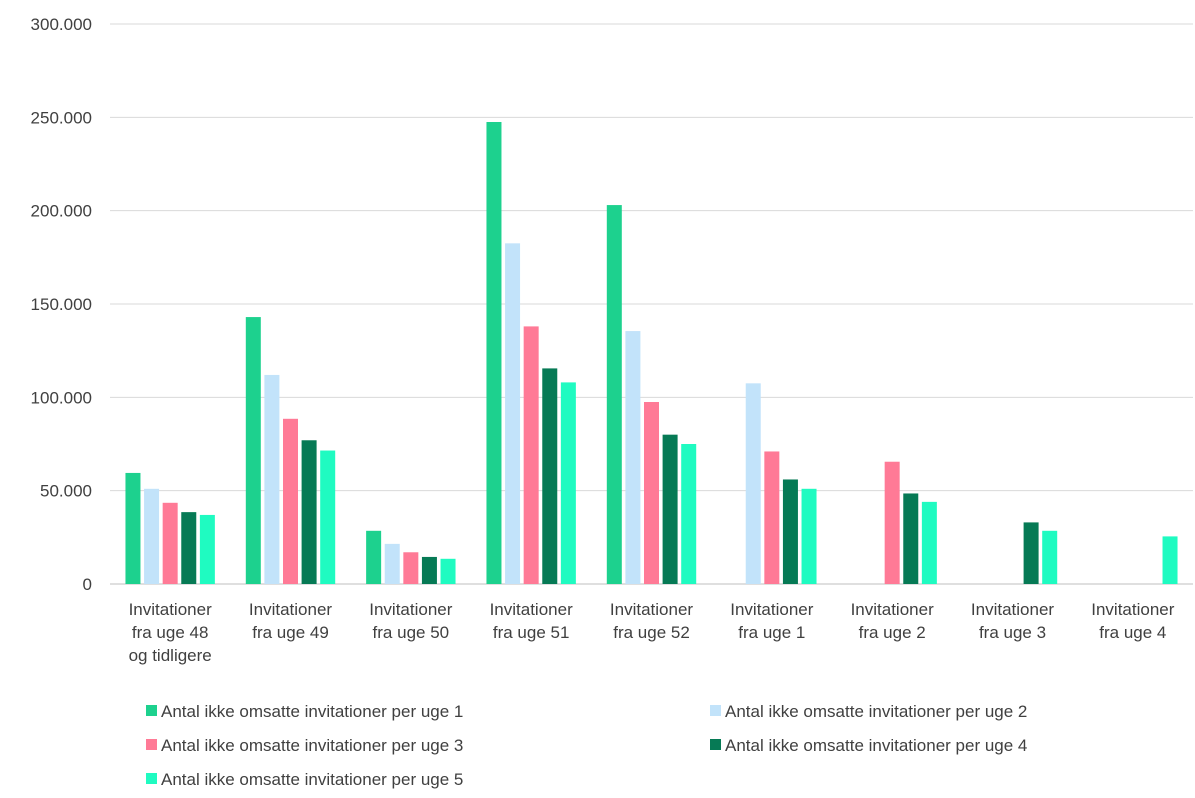 This screenshot has height=798, width=1195. What do you see at coordinates (61, 117) in the screenshot?
I see `y-tick-label: 250.000` at bounding box center [61, 117].